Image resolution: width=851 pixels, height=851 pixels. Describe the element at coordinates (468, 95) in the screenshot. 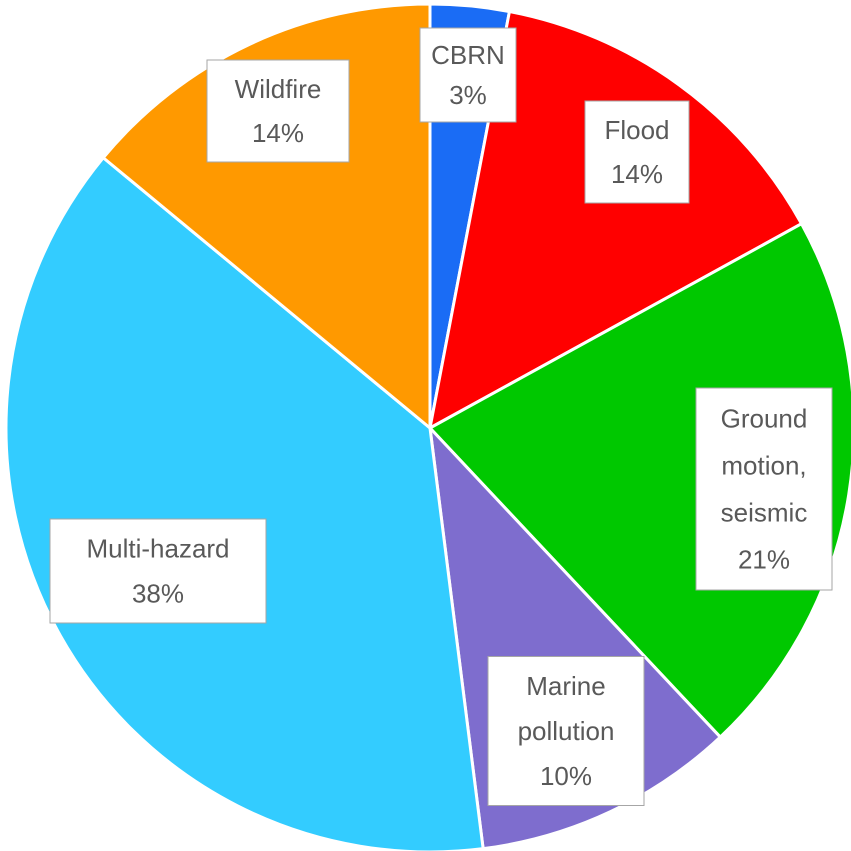

I see `data-label-value: 3%` at that location.